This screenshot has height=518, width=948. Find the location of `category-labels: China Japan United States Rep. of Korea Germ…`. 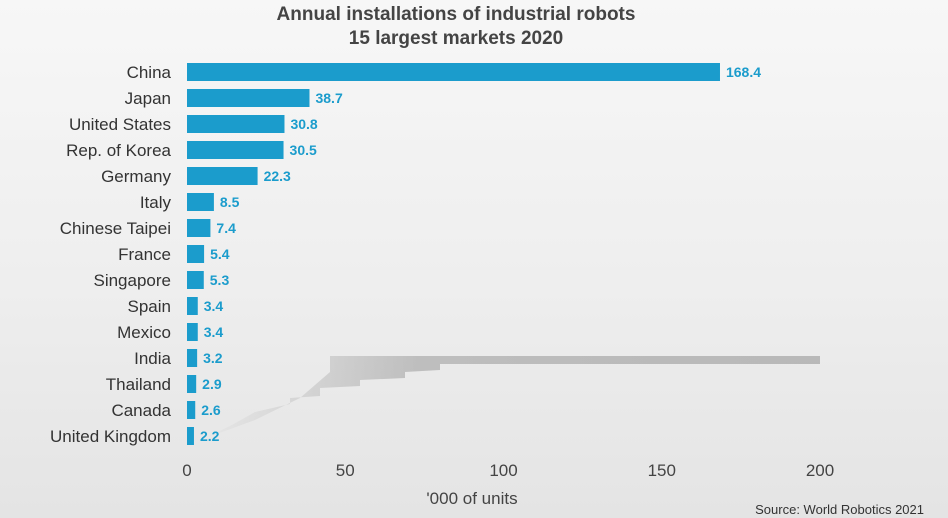

category-labels: China Japan United States Rep. of Korea Germ… is located at coordinates (111, 254).